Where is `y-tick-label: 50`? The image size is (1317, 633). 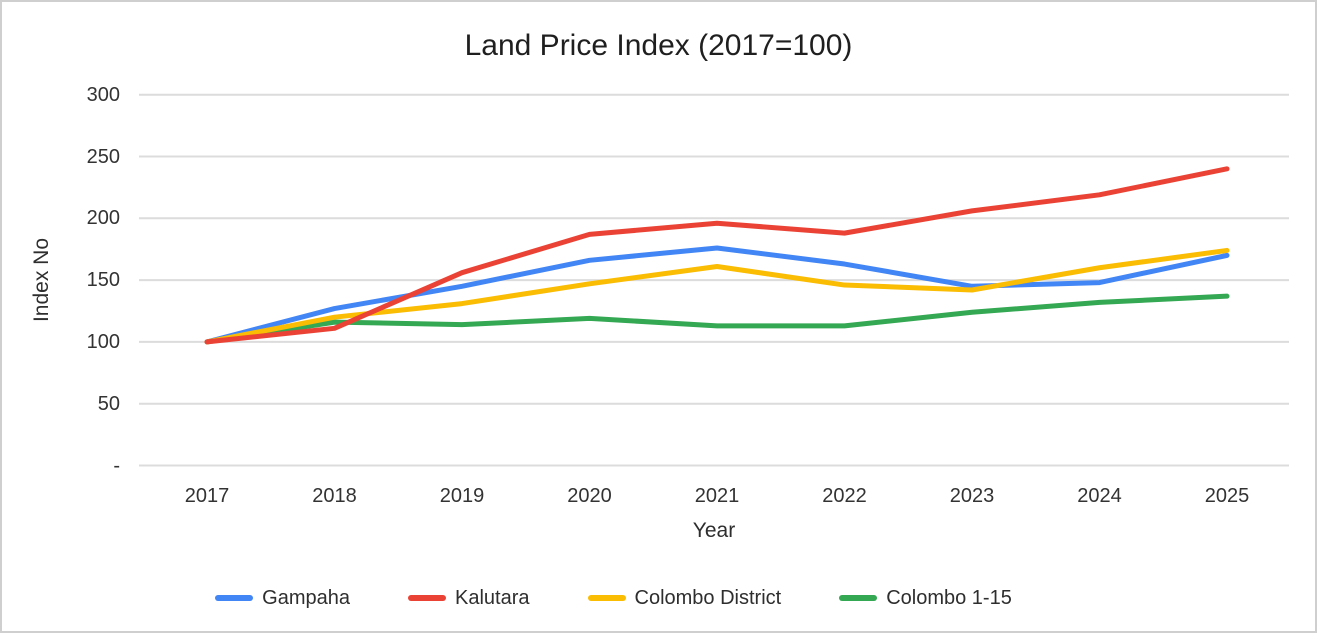
y-tick-label: 50 is located at coordinates (108, 403).